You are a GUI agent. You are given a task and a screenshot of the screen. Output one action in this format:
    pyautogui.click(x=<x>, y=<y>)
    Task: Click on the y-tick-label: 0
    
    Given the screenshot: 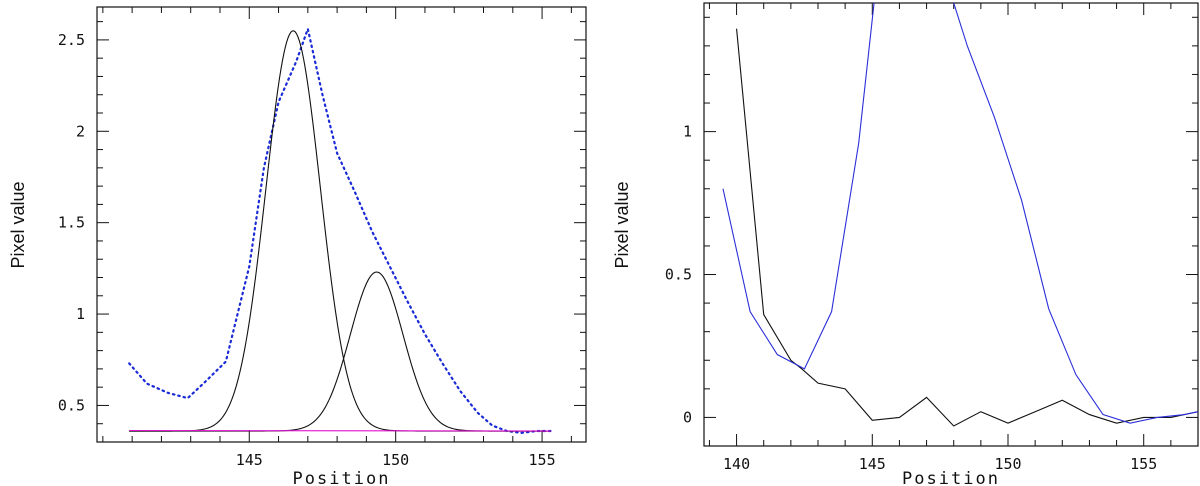 What is the action you would take?
    pyautogui.click(x=687, y=417)
    